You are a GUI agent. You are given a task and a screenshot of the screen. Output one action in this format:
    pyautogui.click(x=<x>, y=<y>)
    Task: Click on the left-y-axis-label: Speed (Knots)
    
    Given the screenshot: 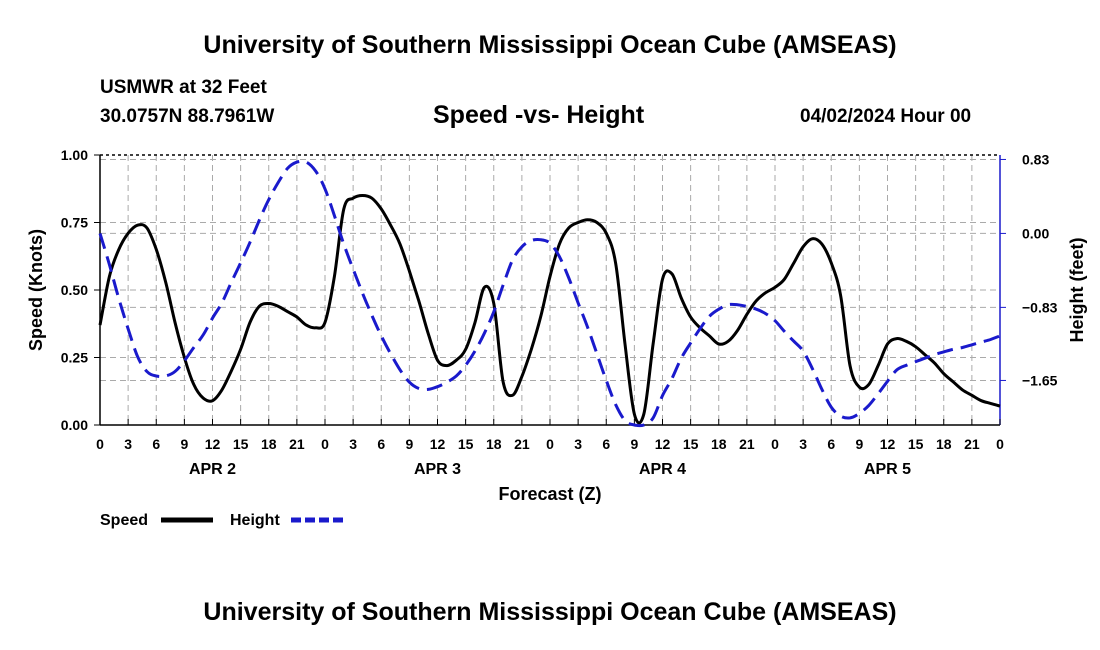 What is the action you would take?
    pyautogui.click(x=36, y=290)
    